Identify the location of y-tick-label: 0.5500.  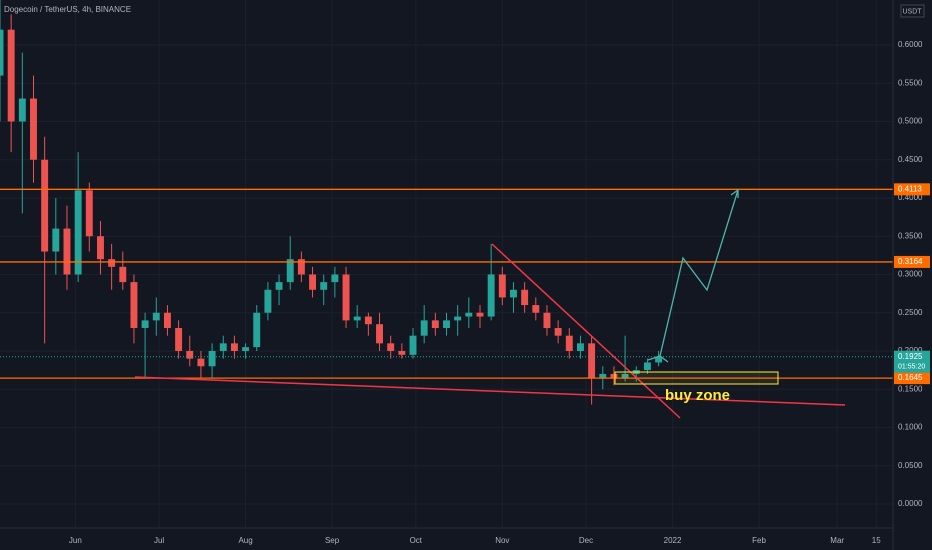
(910, 82).